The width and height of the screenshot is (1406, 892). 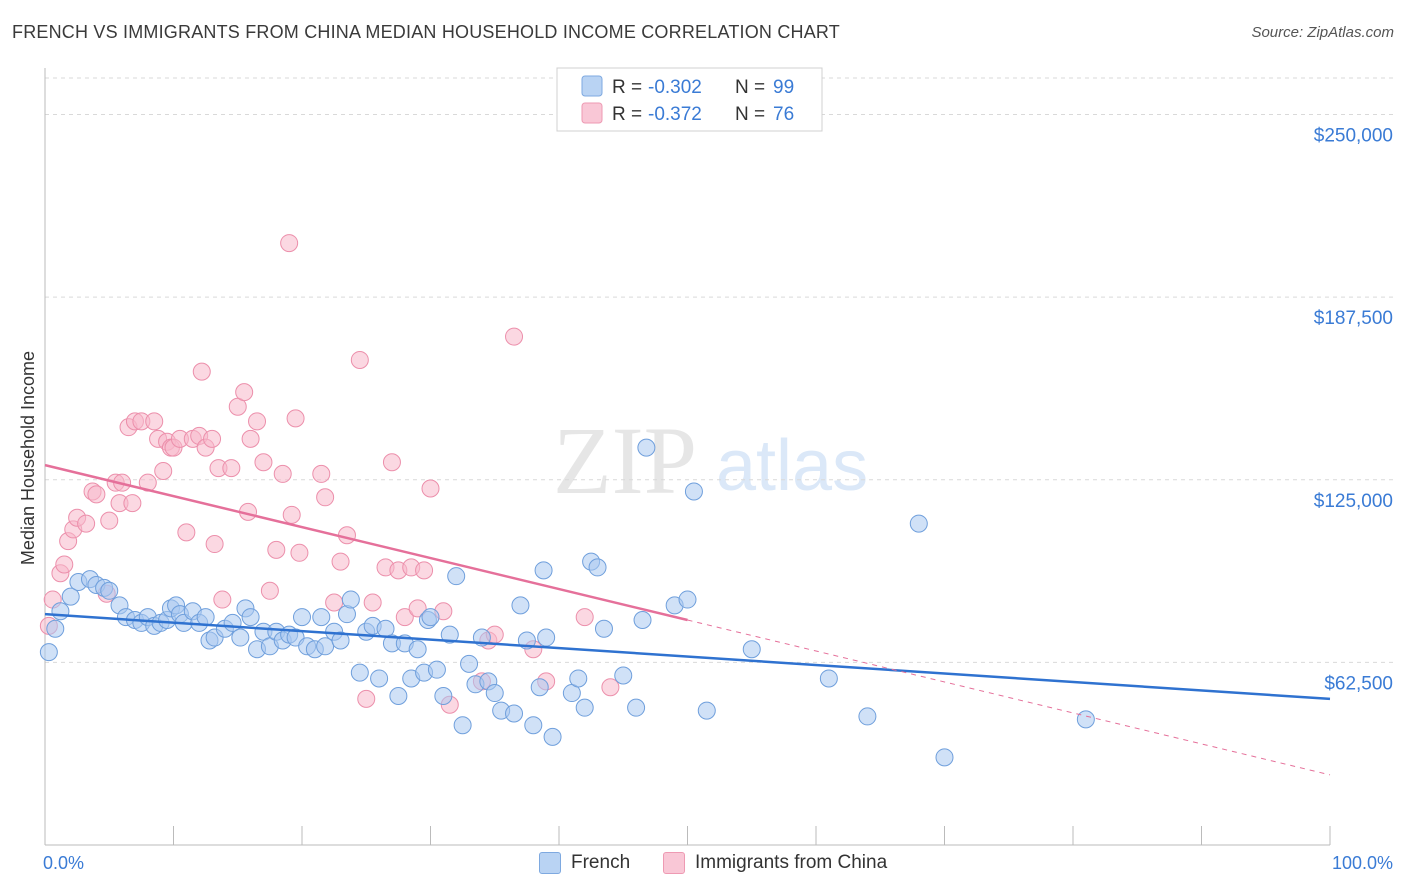 I want to click on legend-n-value-french: 99, so click(x=783, y=87).